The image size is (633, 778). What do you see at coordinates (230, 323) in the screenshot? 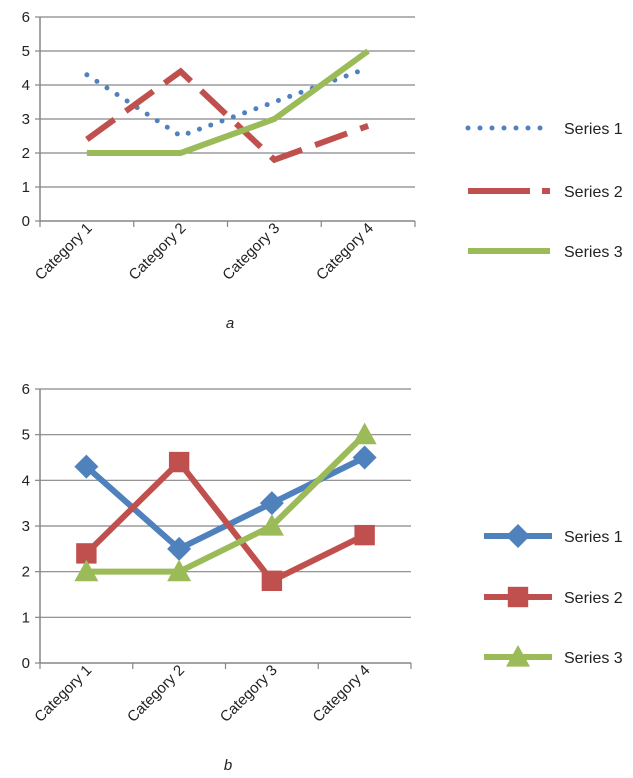
I see `panel-label: a` at bounding box center [230, 323].